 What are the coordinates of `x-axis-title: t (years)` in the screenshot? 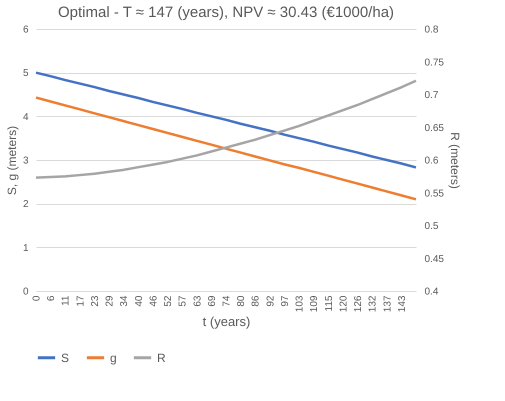 It's located at (226, 322).